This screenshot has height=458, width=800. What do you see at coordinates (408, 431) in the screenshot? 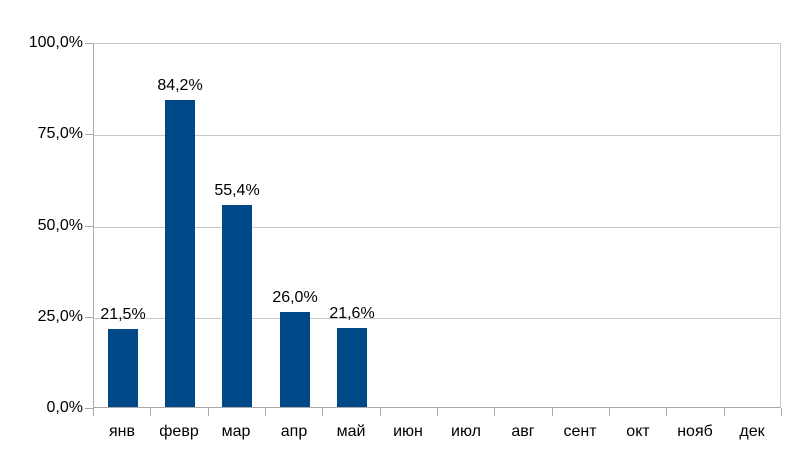
I see `x-tick-label: июн` at bounding box center [408, 431].